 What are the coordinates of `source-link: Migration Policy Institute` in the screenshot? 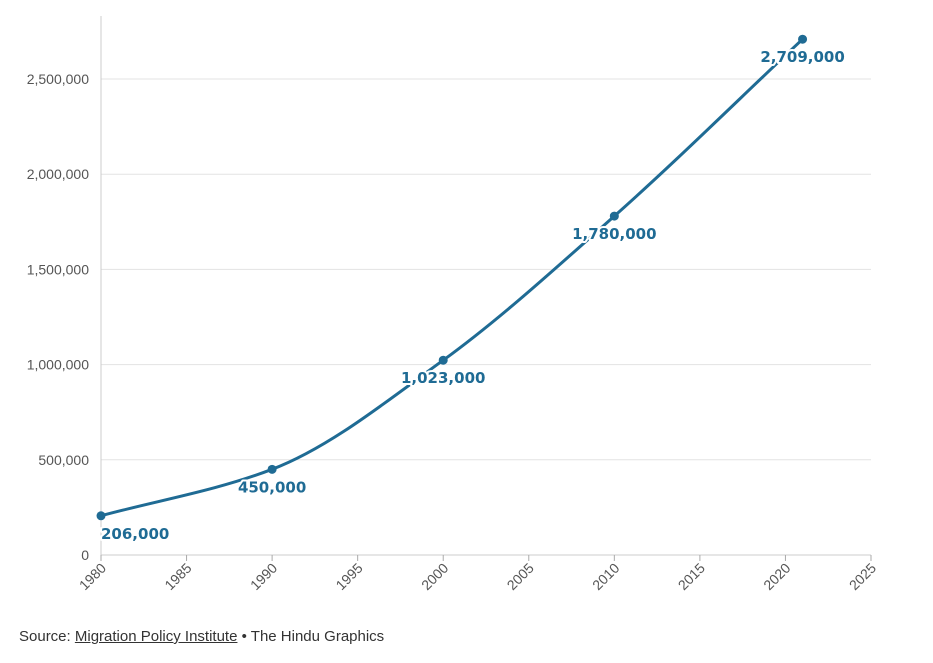 It's located at (156, 636).